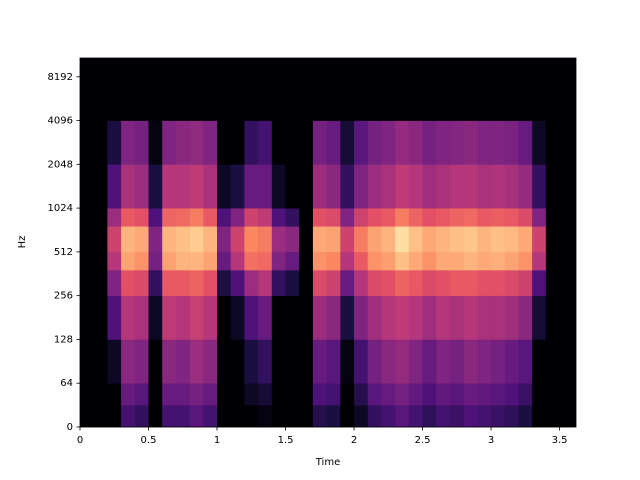 The image size is (640, 480). Describe the element at coordinates (60, 164) in the screenshot. I see `y-tick-label: 2048` at that location.